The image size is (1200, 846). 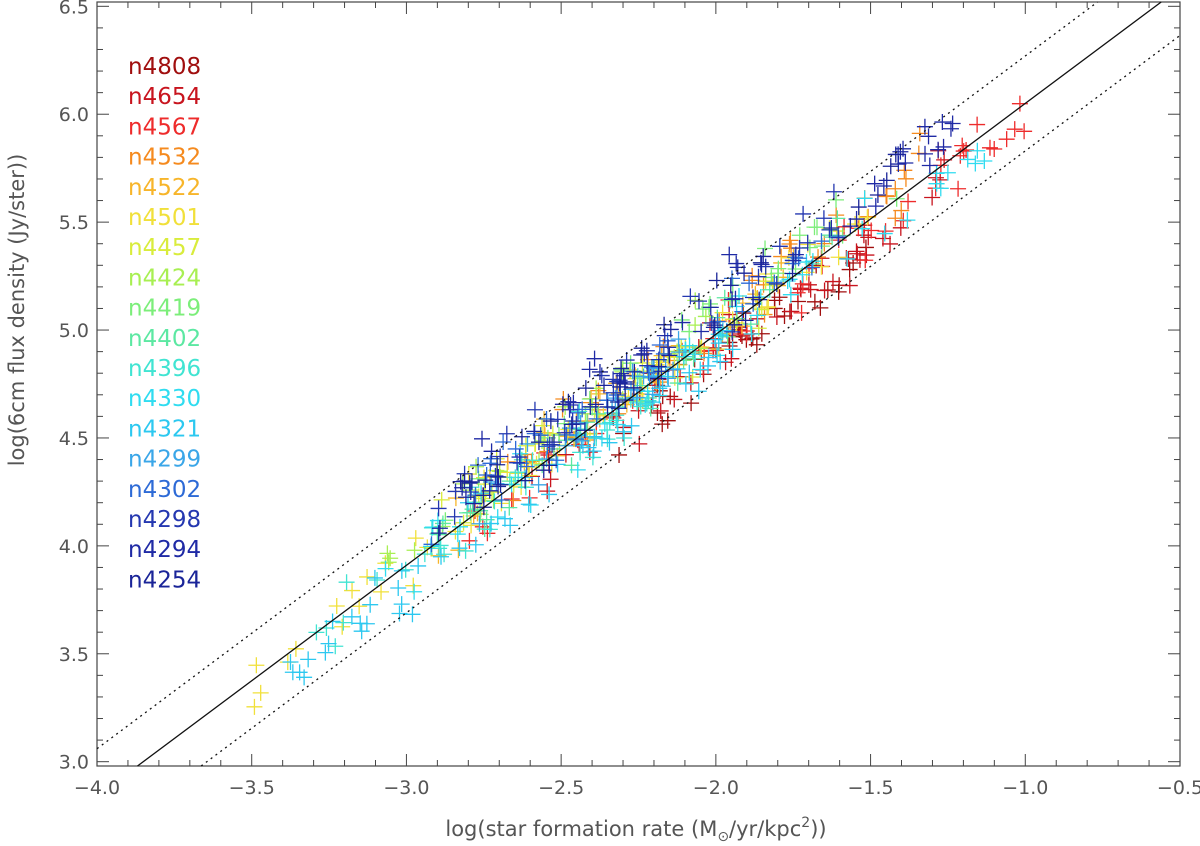 What do you see at coordinates (74, 331) in the screenshot?
I see `y-tick-label: 5.0` at bounding box center [74, 331].